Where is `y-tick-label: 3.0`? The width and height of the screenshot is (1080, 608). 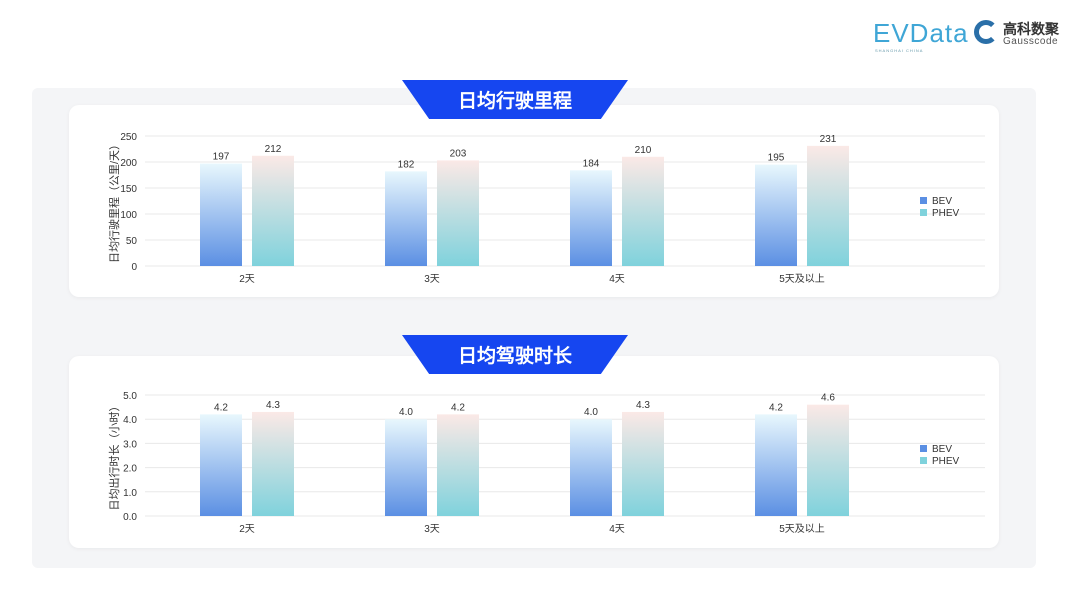 y-tick-label: 3.0 is located at coordinates (130, 444).